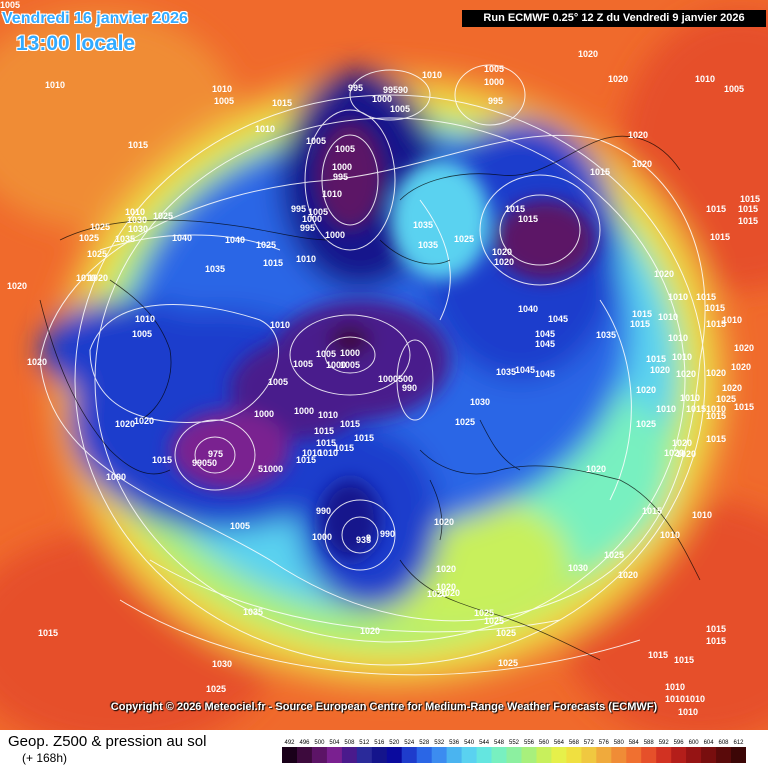 This screenshot has height=768, width=768. What do you see at coordinates (454, 743) in the screenshot?
I see `scale-tick-label: 536` at bounding box center [454, 743].